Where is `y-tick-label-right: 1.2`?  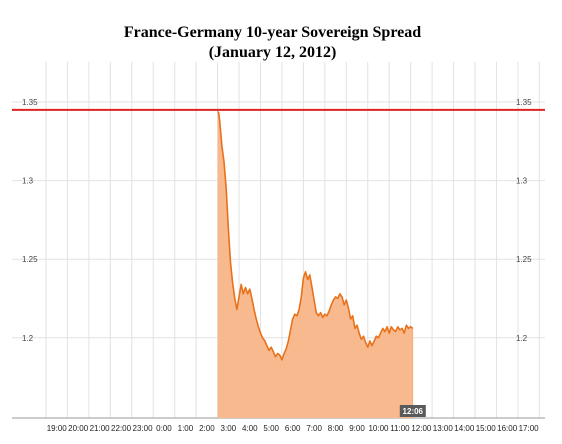
y-tick-label-right: 1.2 is located at coordinates (522, 338).